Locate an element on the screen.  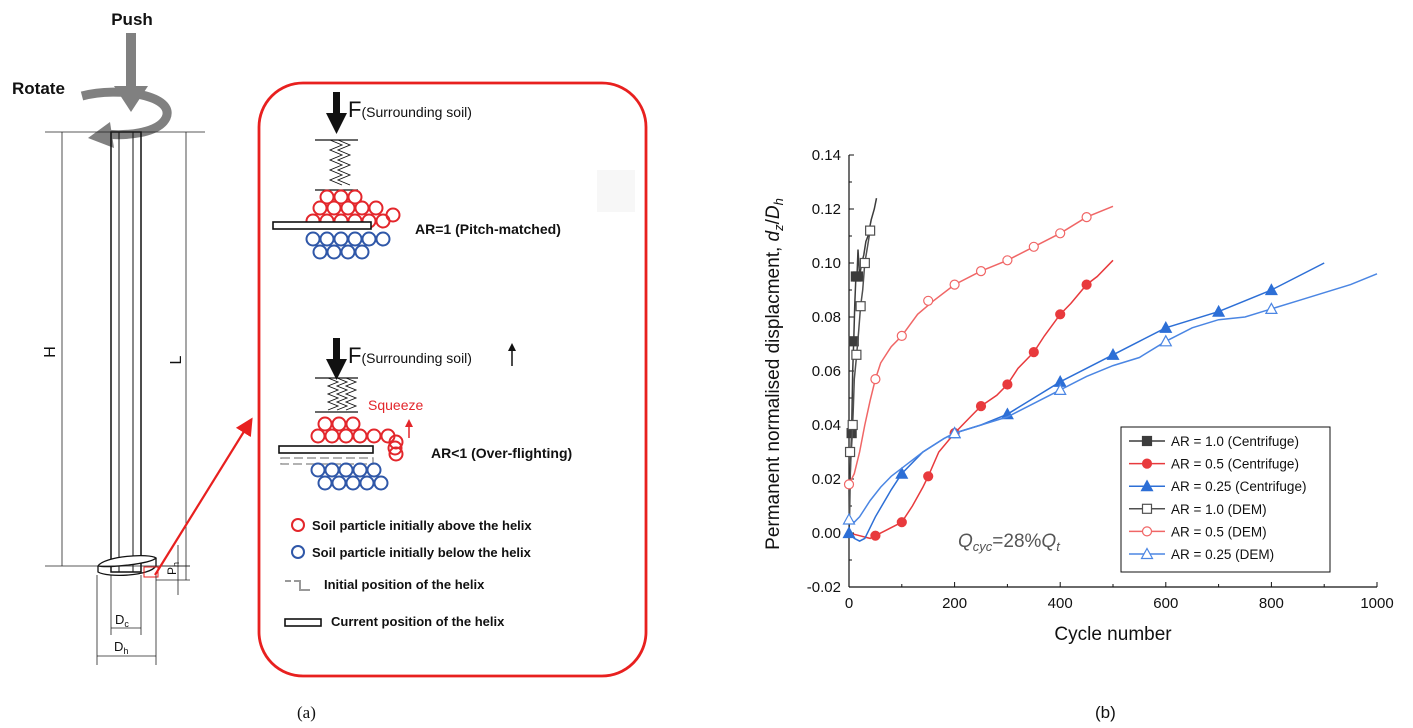
y-axis-title: Permanent normalised displacment, dz/Dh is located at coordinates (774, 374).